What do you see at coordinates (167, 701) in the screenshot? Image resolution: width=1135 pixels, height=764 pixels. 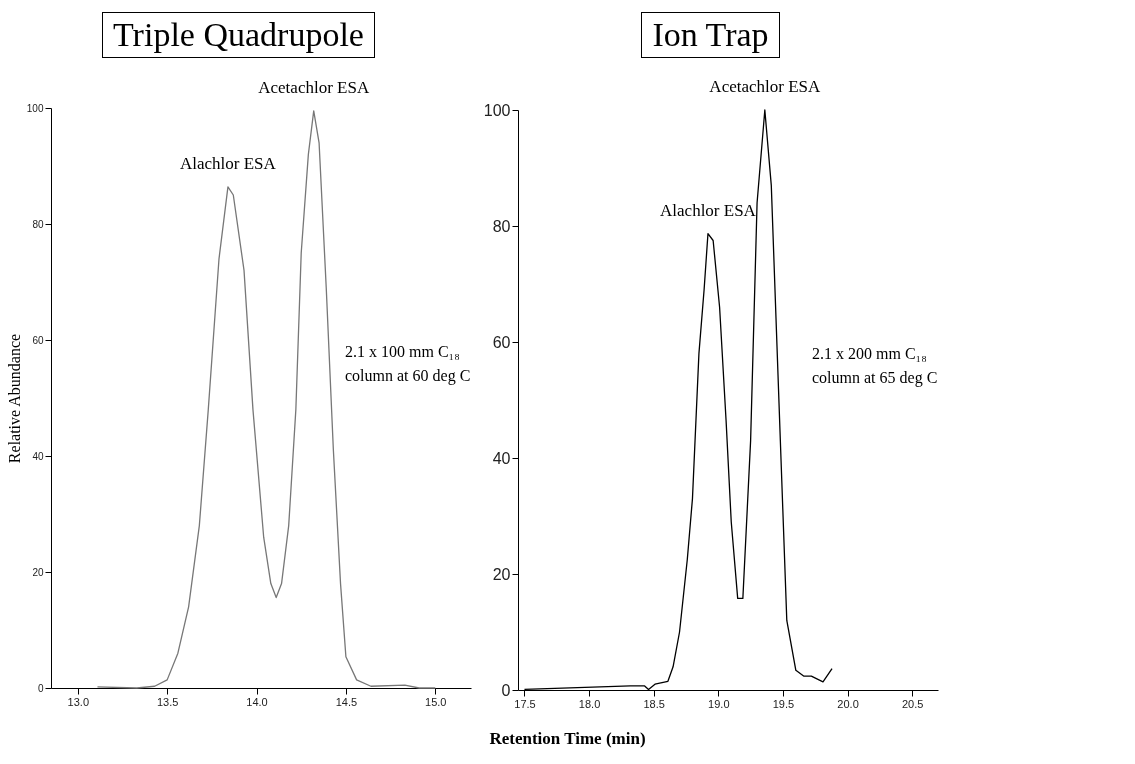 I see `x-tick-label: 13.5` at bounding box center [167, 701].